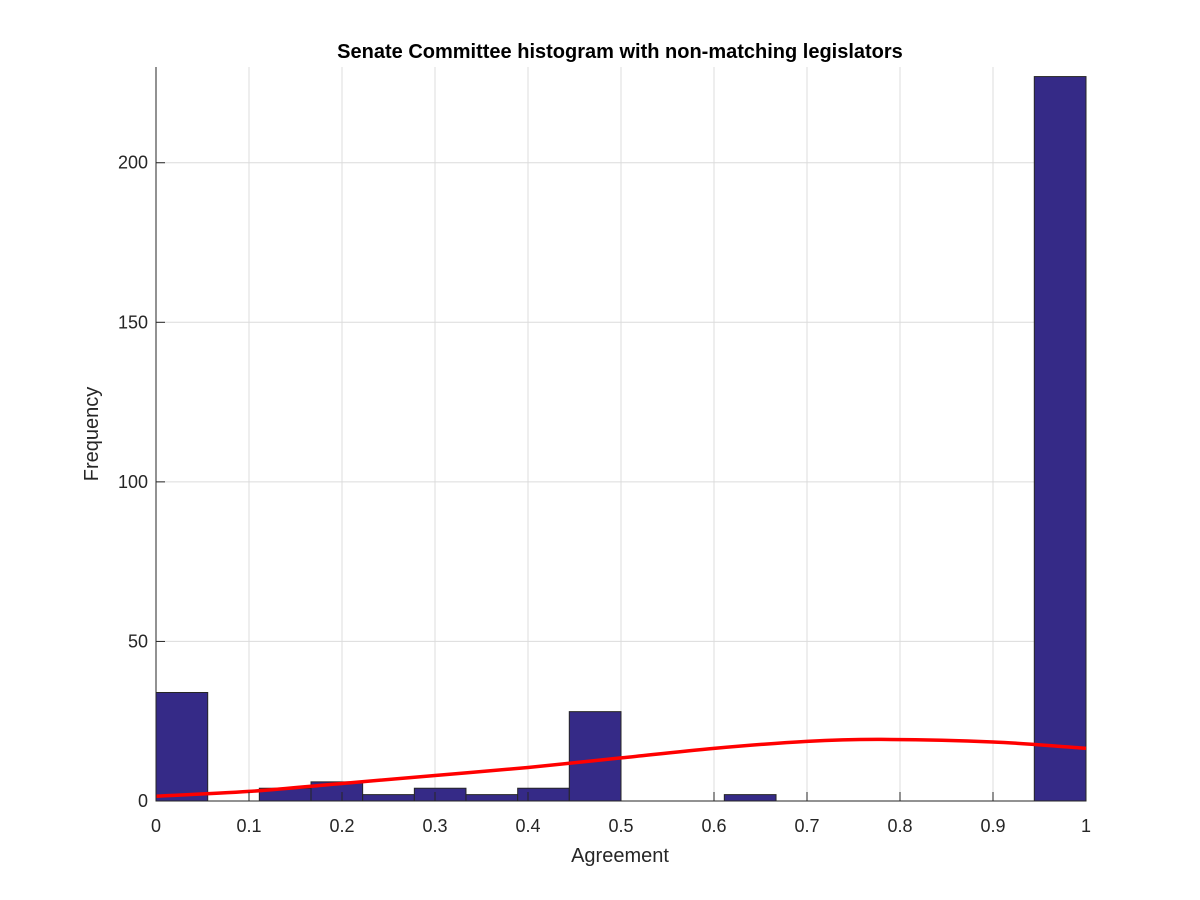 The image size is (1200, 900). What do you see at coordinates (713, 826) in the screenshot?
I see `x-tick-label: 0.6` at bounding box center [713, 826].